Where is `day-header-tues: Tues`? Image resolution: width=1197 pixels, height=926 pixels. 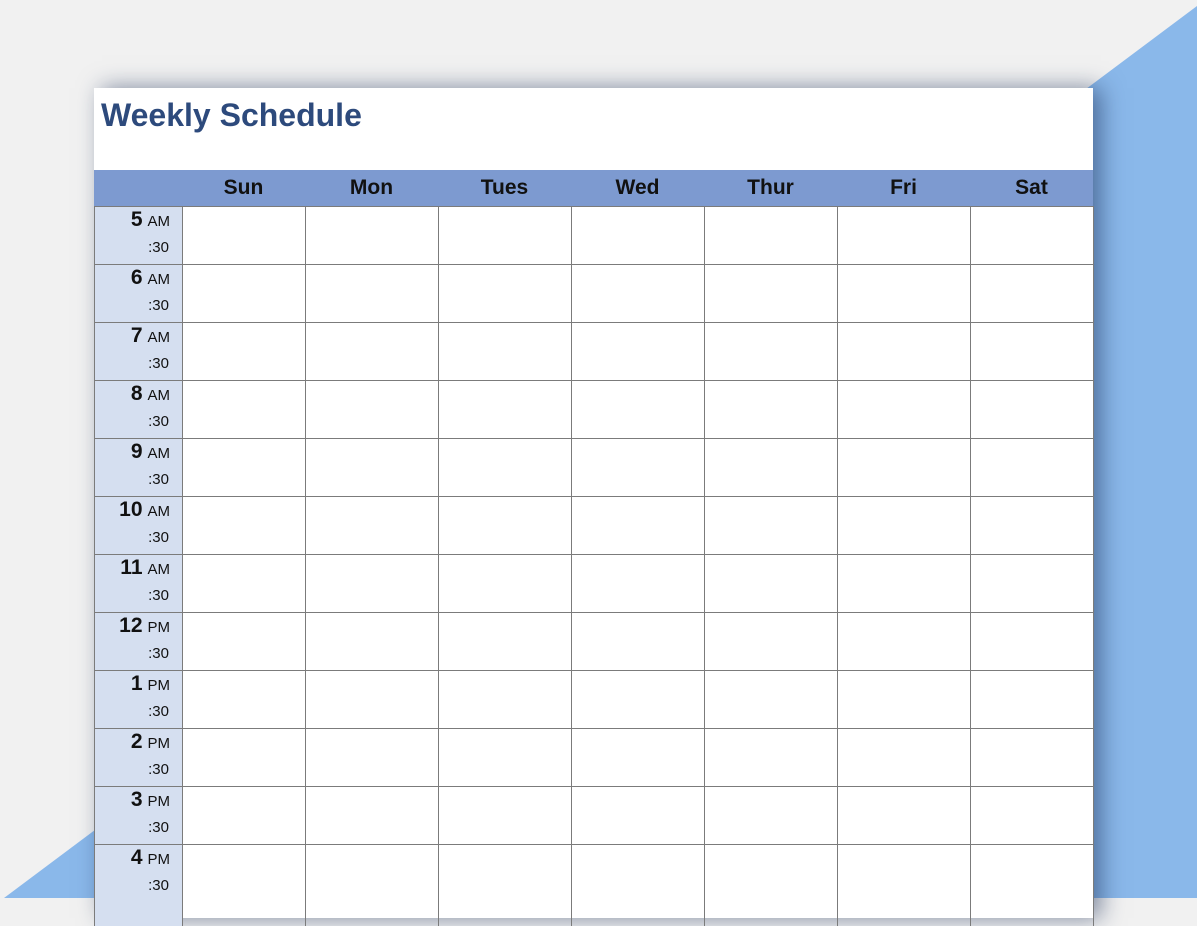 day-header-tues: Tues is located at coordinates (504, 187).